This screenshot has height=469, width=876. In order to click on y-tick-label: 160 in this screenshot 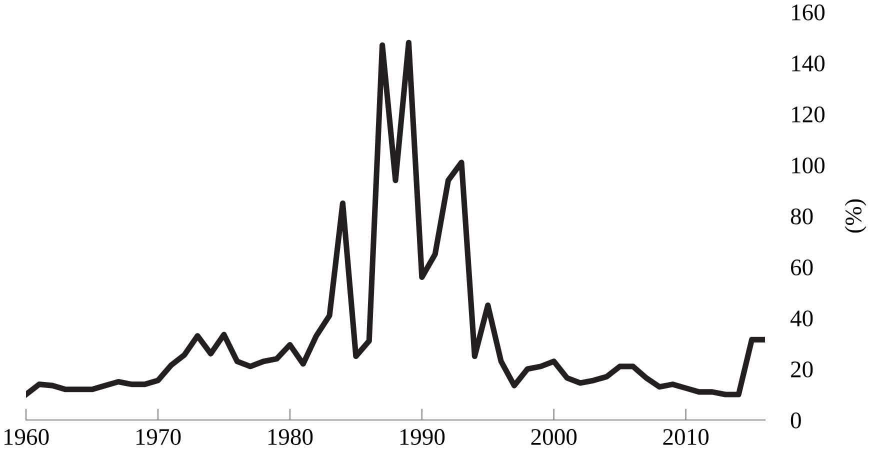, I will do `click(808, 12)`.